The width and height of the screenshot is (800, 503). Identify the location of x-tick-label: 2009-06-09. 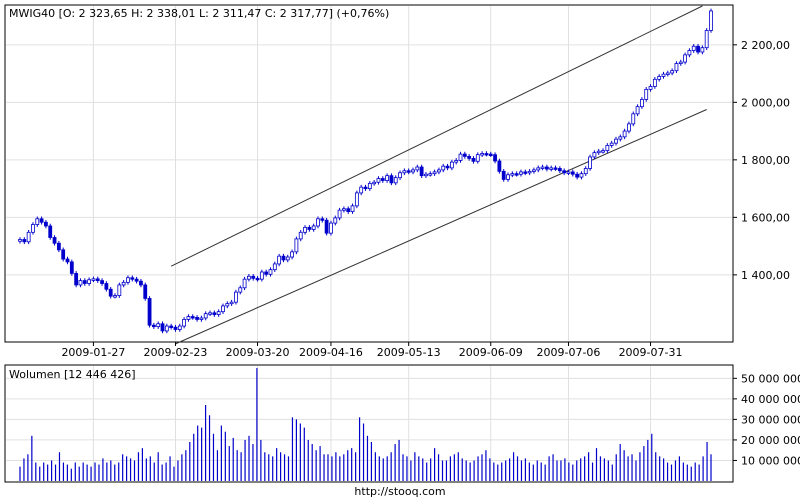
(491, 352).